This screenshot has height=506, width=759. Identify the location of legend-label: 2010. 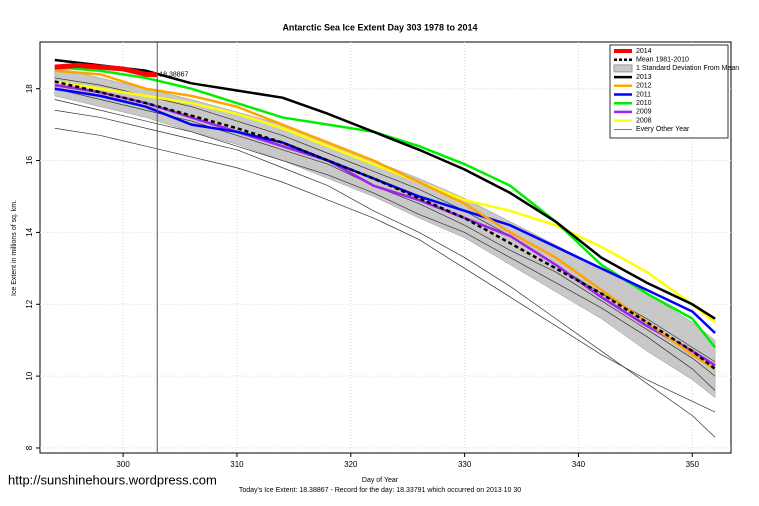
(644, 103).